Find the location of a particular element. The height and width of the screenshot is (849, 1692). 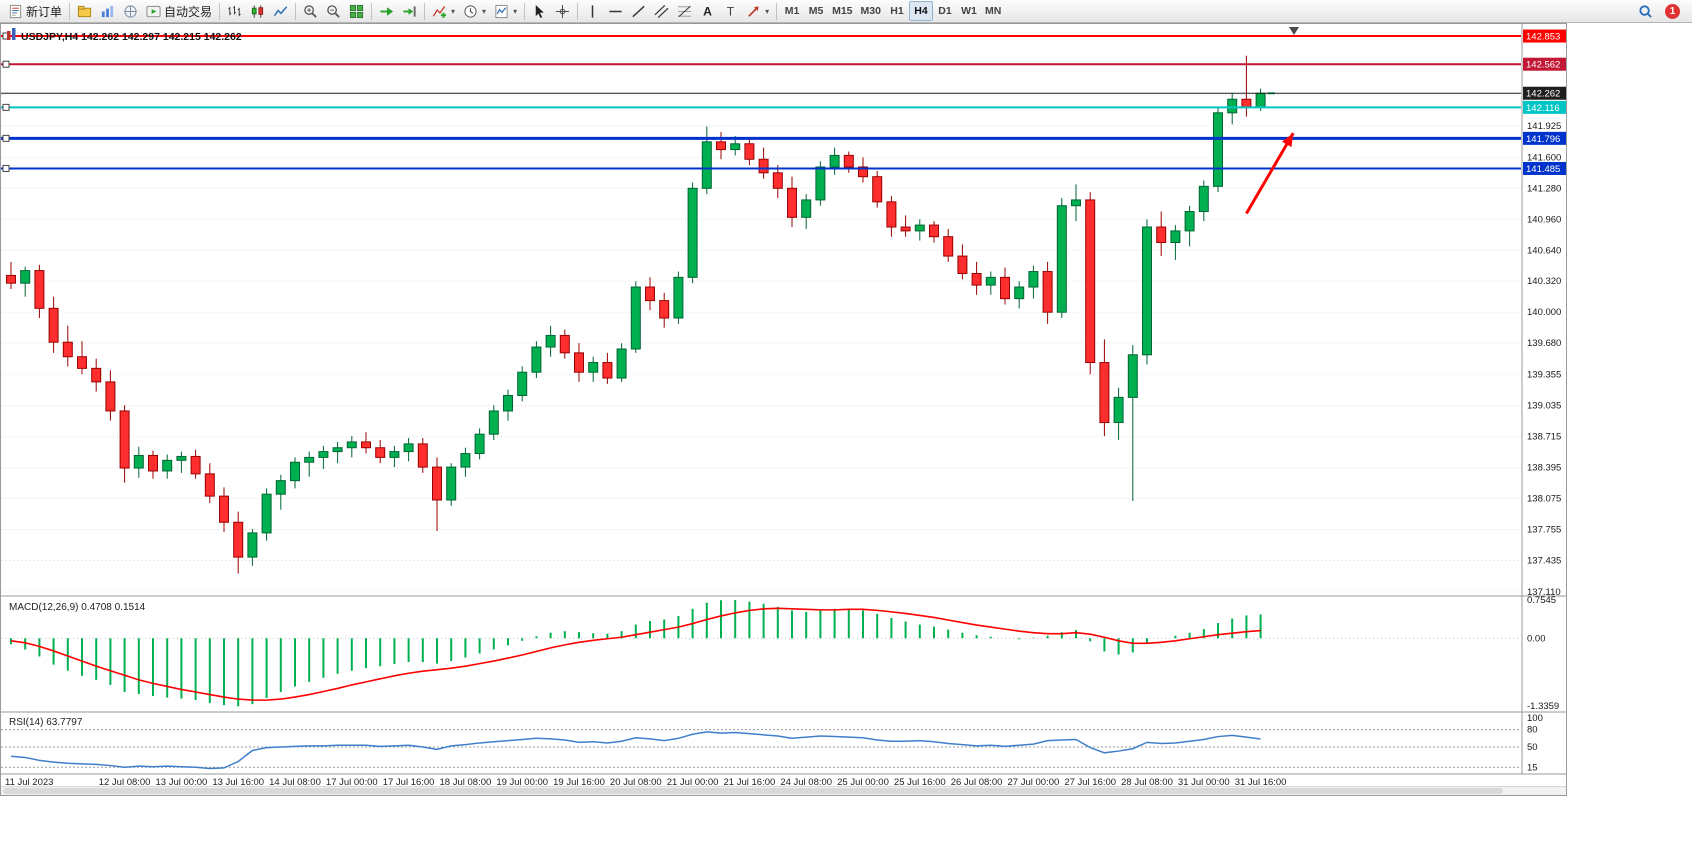

new-order-button-label: 新订单 is located at coordinates (44, 11).